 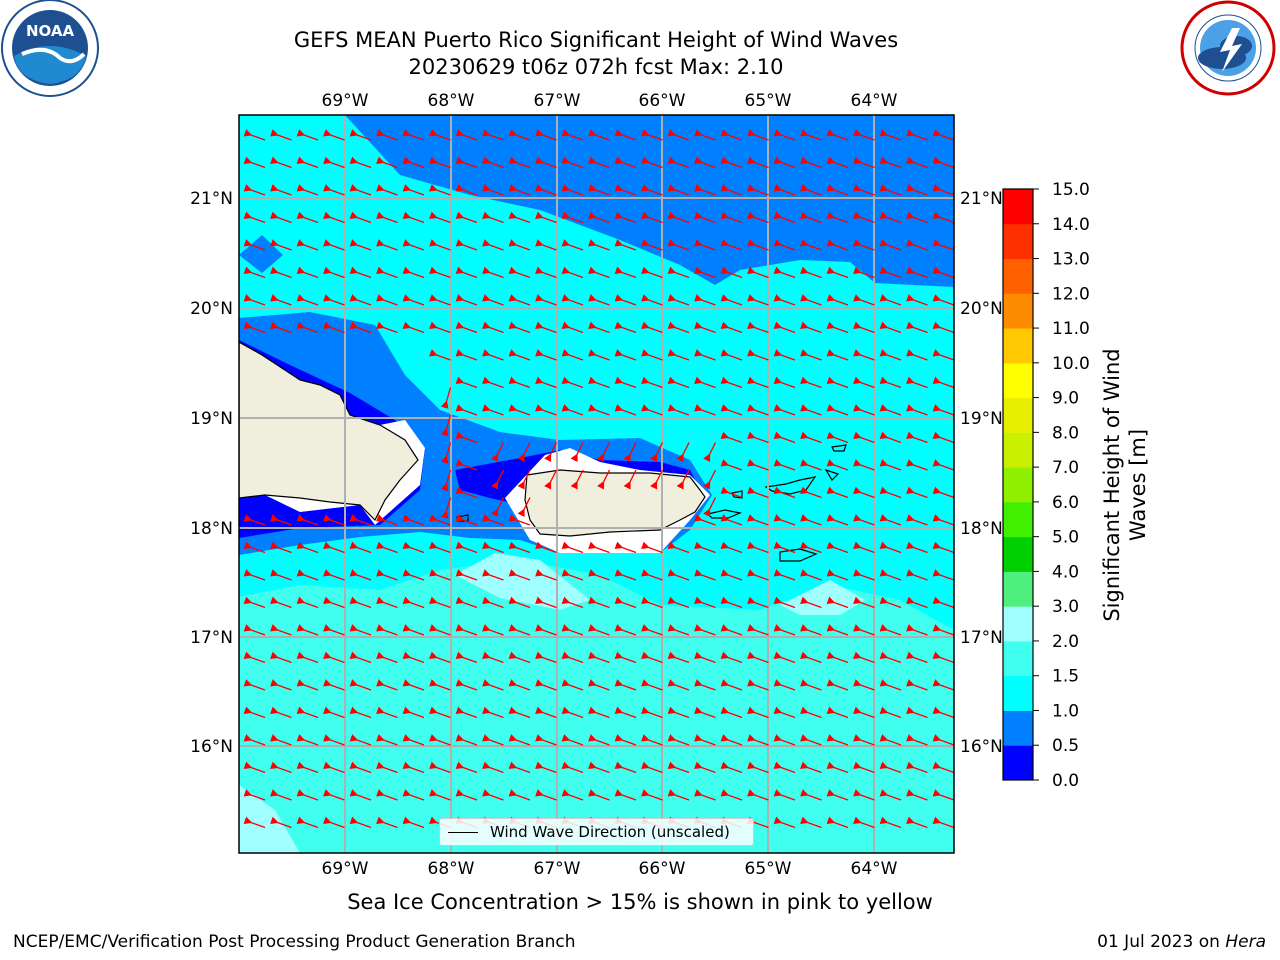 I want to click on colorbar-tick-label: 1.0, so click(x=1065, y=711).